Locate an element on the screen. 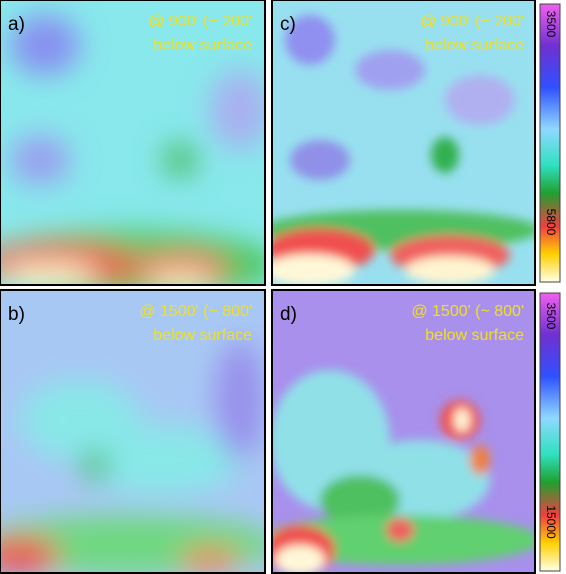 The width and height of the screenshot is (566, 574). colorbar-label: 15000 is located at coordinates (551, 522).